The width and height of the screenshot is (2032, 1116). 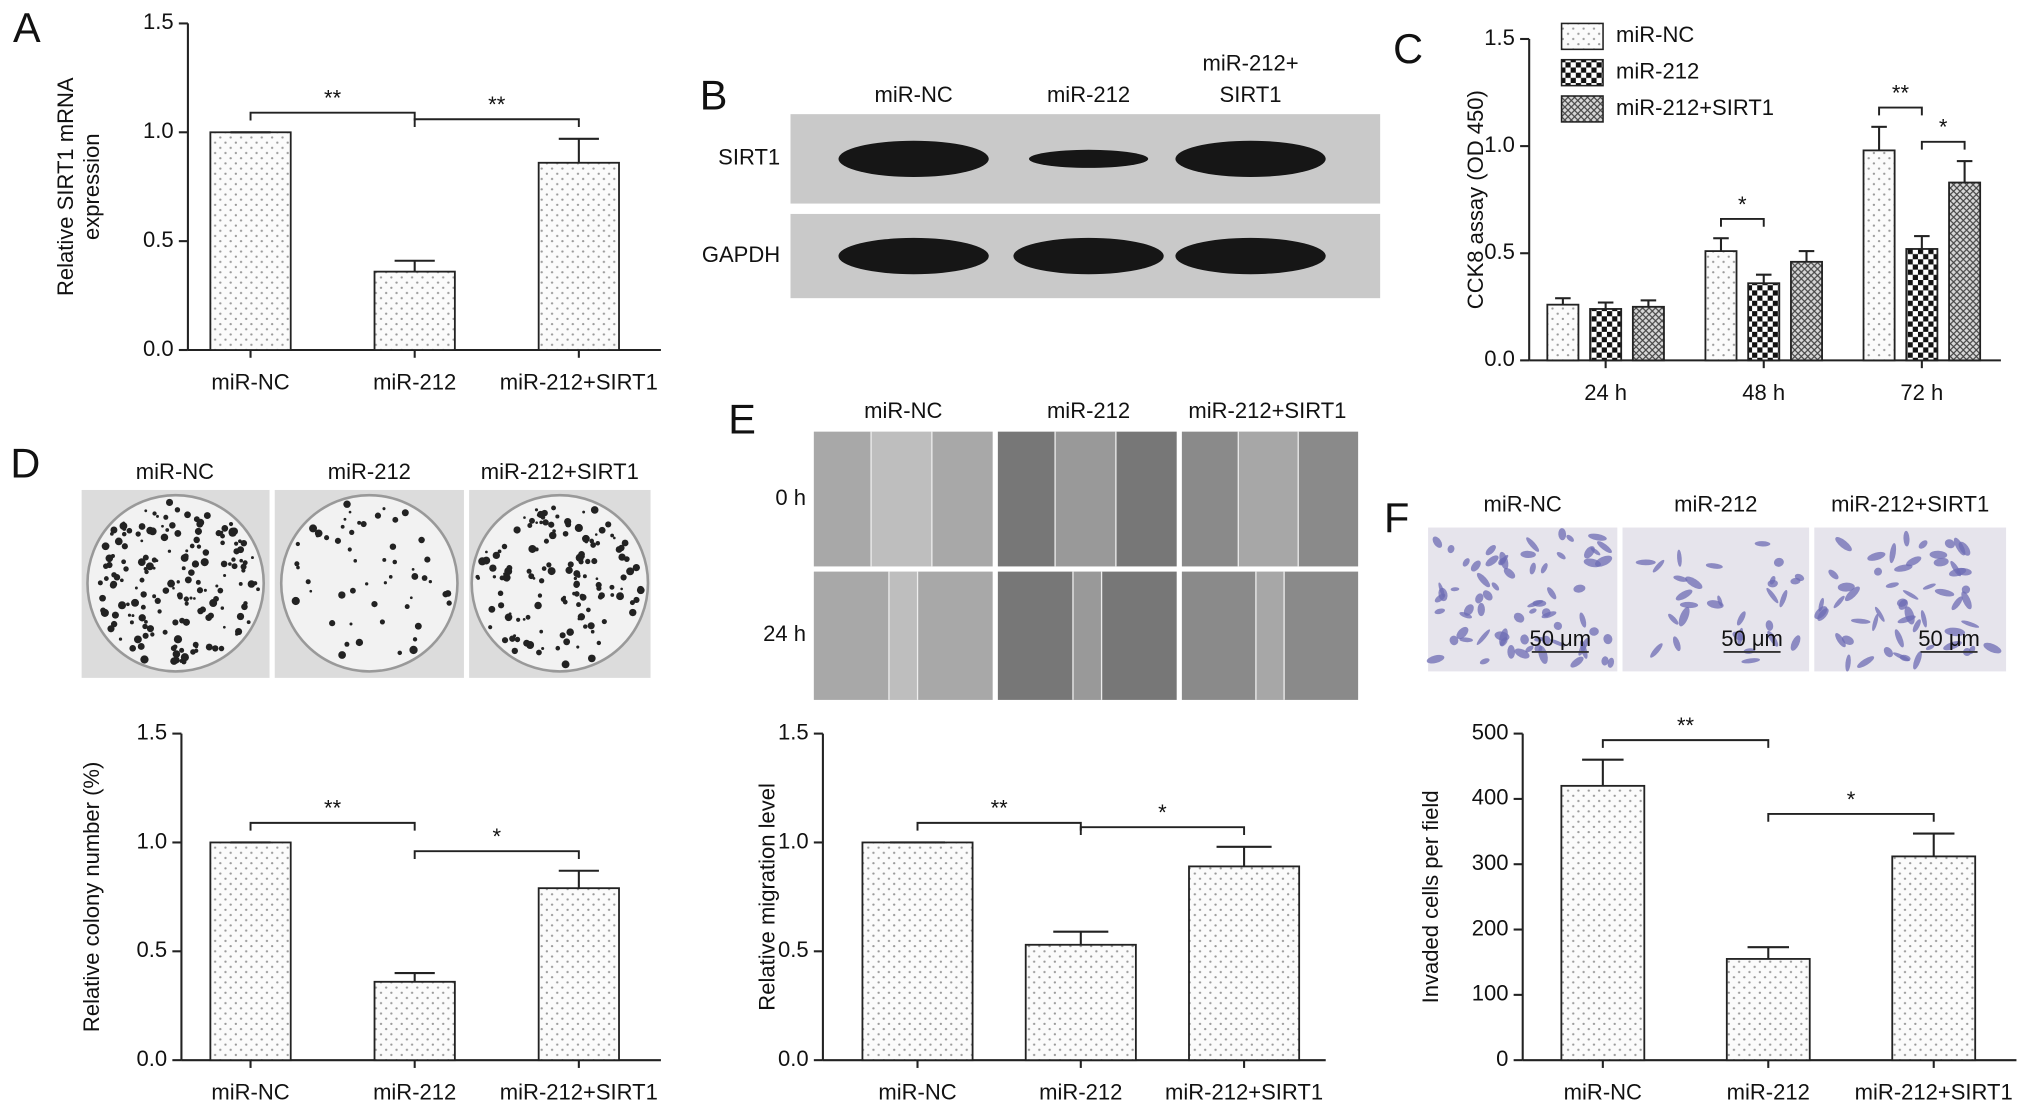 What do you see at coordinates (749, 157) in the screenshot?
I see `image-row-label: SIRT1` at bounding box center [749, 157].